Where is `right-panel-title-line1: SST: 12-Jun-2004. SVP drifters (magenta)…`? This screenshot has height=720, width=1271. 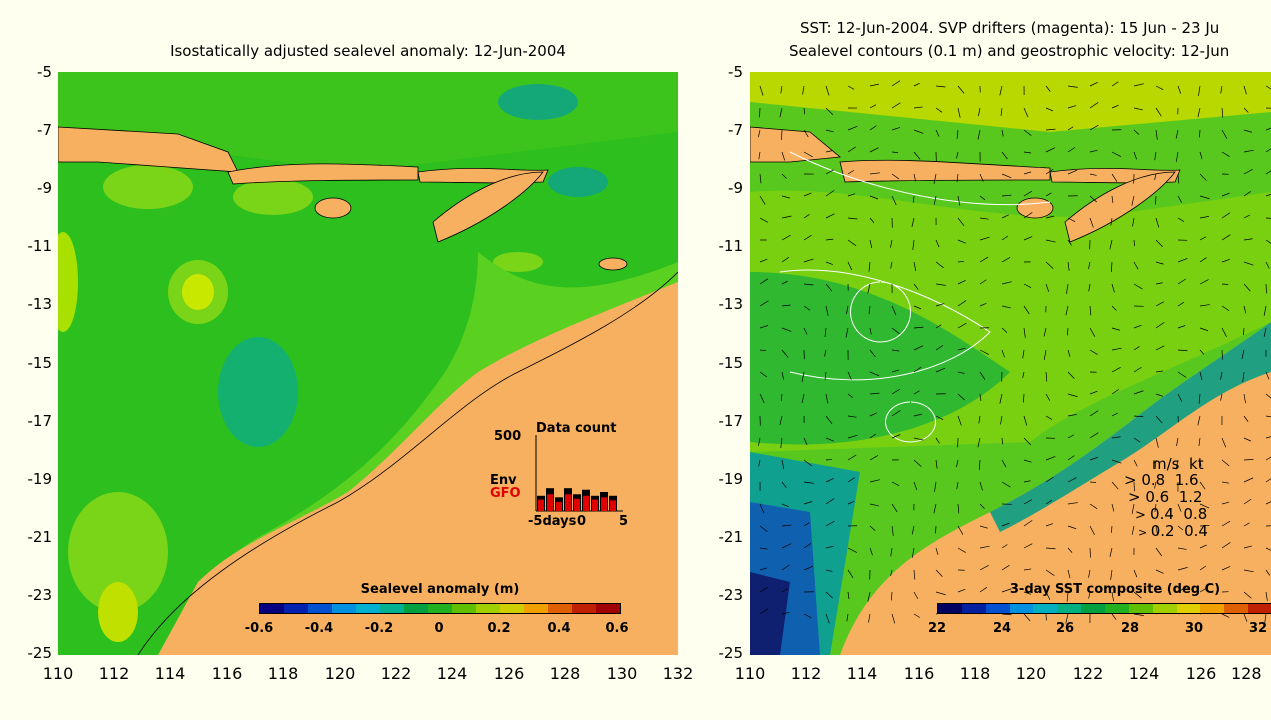 right-panel-title-line1: SST: 12-Jun-2004. SVP drifters (magenta)… is located at coordinates (1010, 28).